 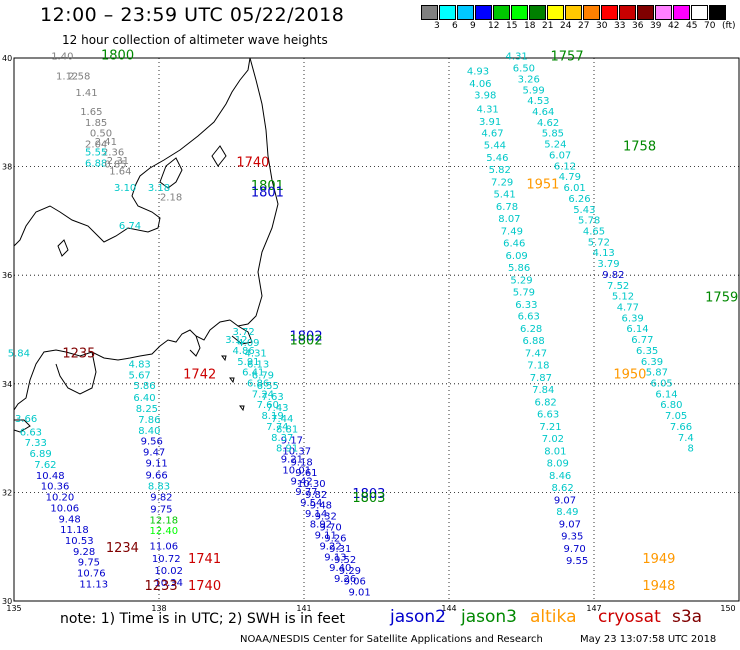 What do you see at coordinates (74, 530) in the screenshot?
I see `wave-height-value: 11.18` at bounding box center [74, 530].